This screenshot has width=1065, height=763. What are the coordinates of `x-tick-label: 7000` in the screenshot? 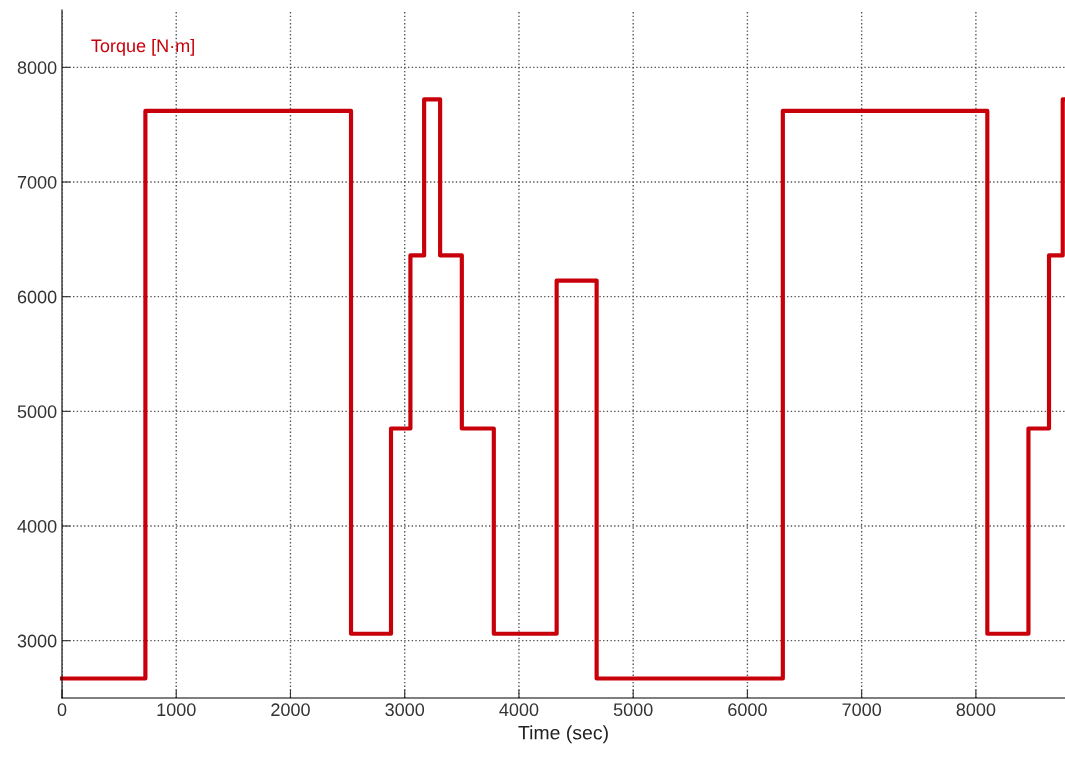 It's located at (862, 710).